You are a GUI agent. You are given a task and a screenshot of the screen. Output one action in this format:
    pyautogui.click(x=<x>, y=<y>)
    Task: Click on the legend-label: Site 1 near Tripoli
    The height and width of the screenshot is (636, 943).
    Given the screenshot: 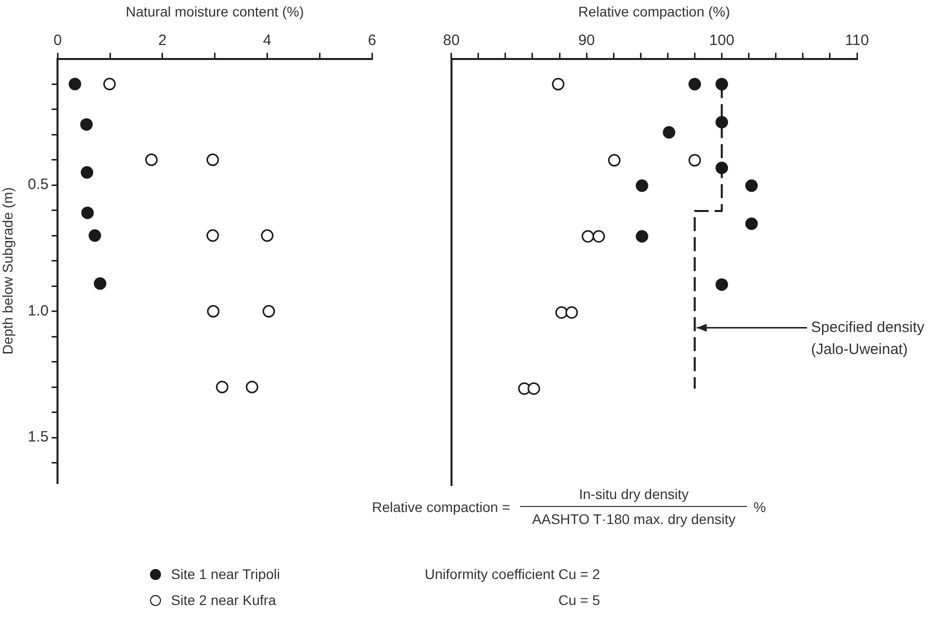 What is the action you would take?
    pyautogui.click(x=225, y=574)
    